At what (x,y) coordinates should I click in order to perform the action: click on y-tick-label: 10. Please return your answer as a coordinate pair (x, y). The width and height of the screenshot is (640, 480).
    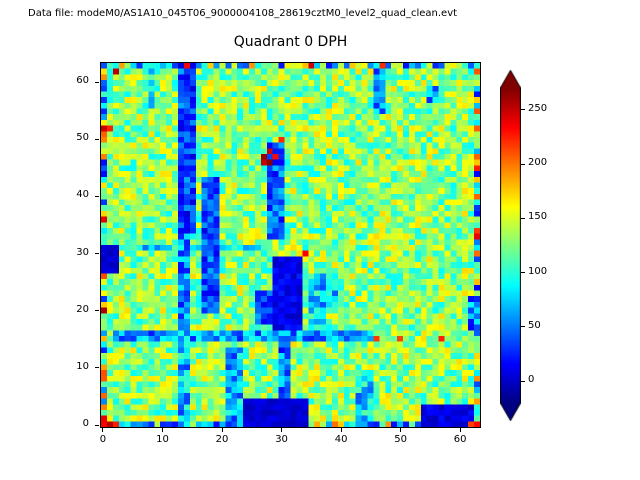
    Looking at the image, I should click on (82, 366).